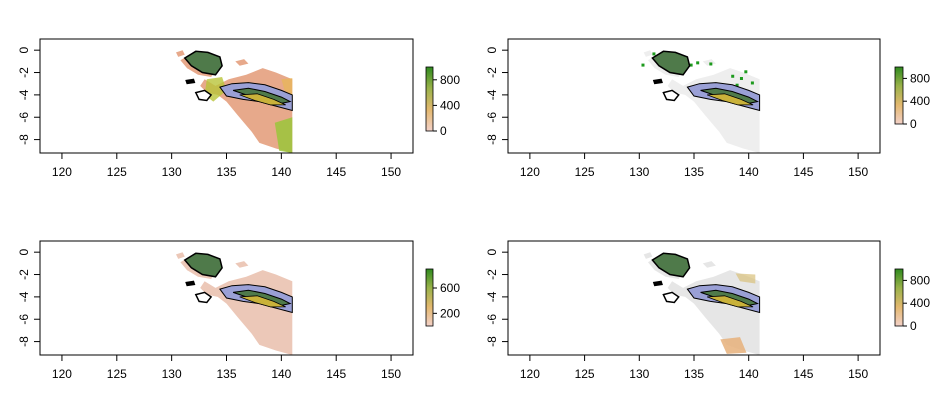  Describe the element at coordinates (450, 288) in the screenshot. I see `legend-tick-label: 600` at that location.